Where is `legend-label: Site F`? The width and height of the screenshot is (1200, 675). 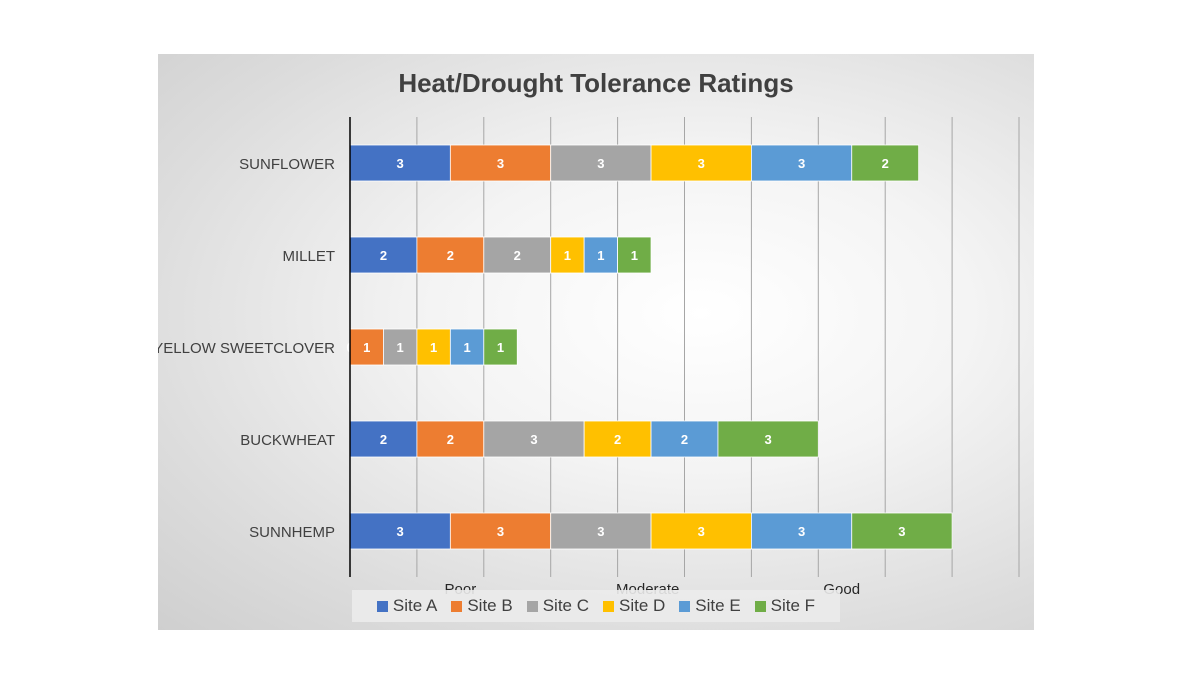 legend-label: Site F is located at coordinates (793, 605).